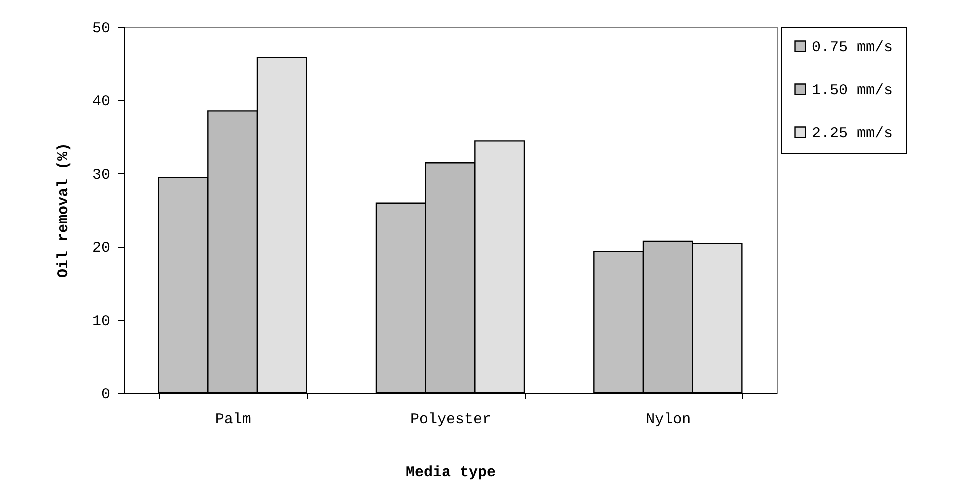 The height and width of the screenshot is (497, 958). I want to click on y-tick-label: 50, so click(101, 29).